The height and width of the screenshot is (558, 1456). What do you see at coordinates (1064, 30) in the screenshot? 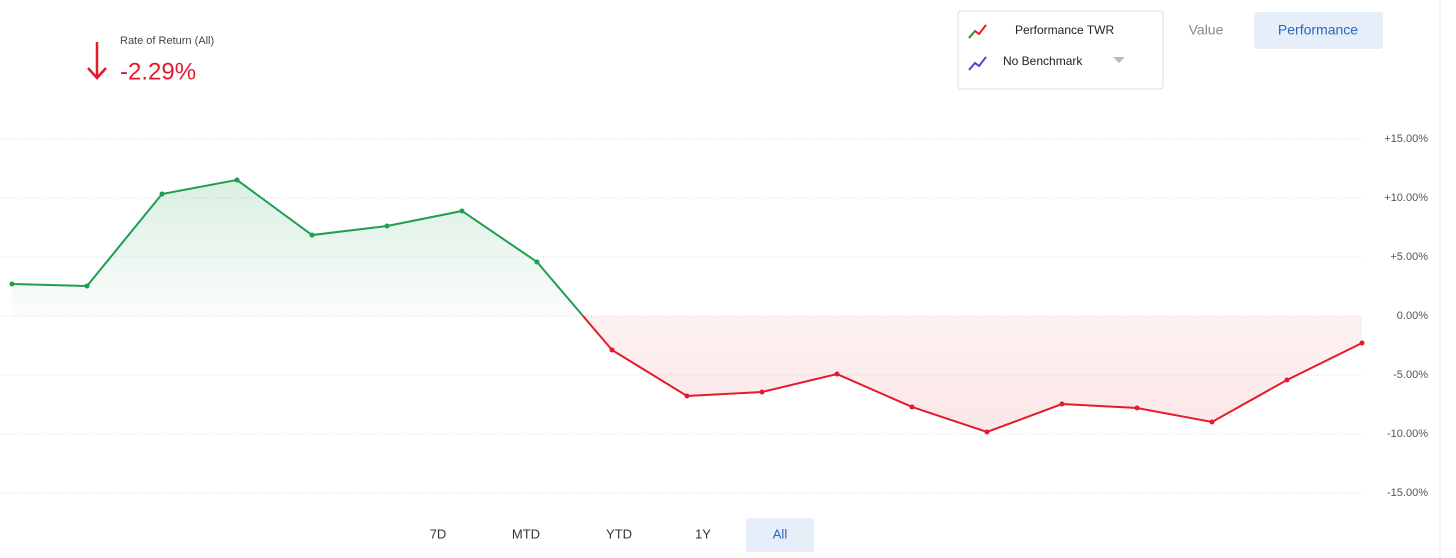
I see `legend-entry: Performance TWR` at bounding box center [1064, 30].